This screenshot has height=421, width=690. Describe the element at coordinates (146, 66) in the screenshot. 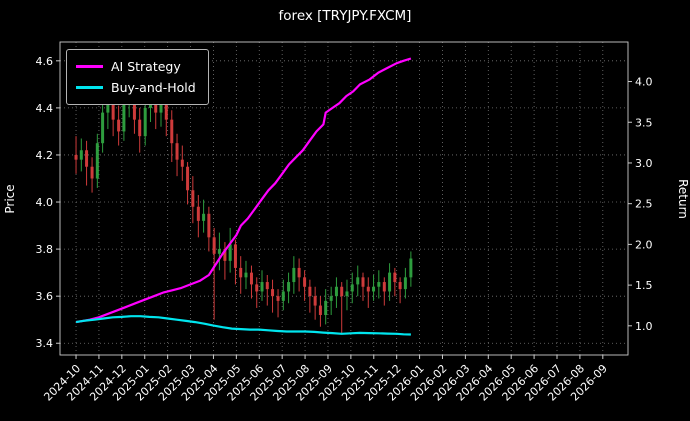

I see `legend-label-ai-strategy: AI Strategy` at that location.